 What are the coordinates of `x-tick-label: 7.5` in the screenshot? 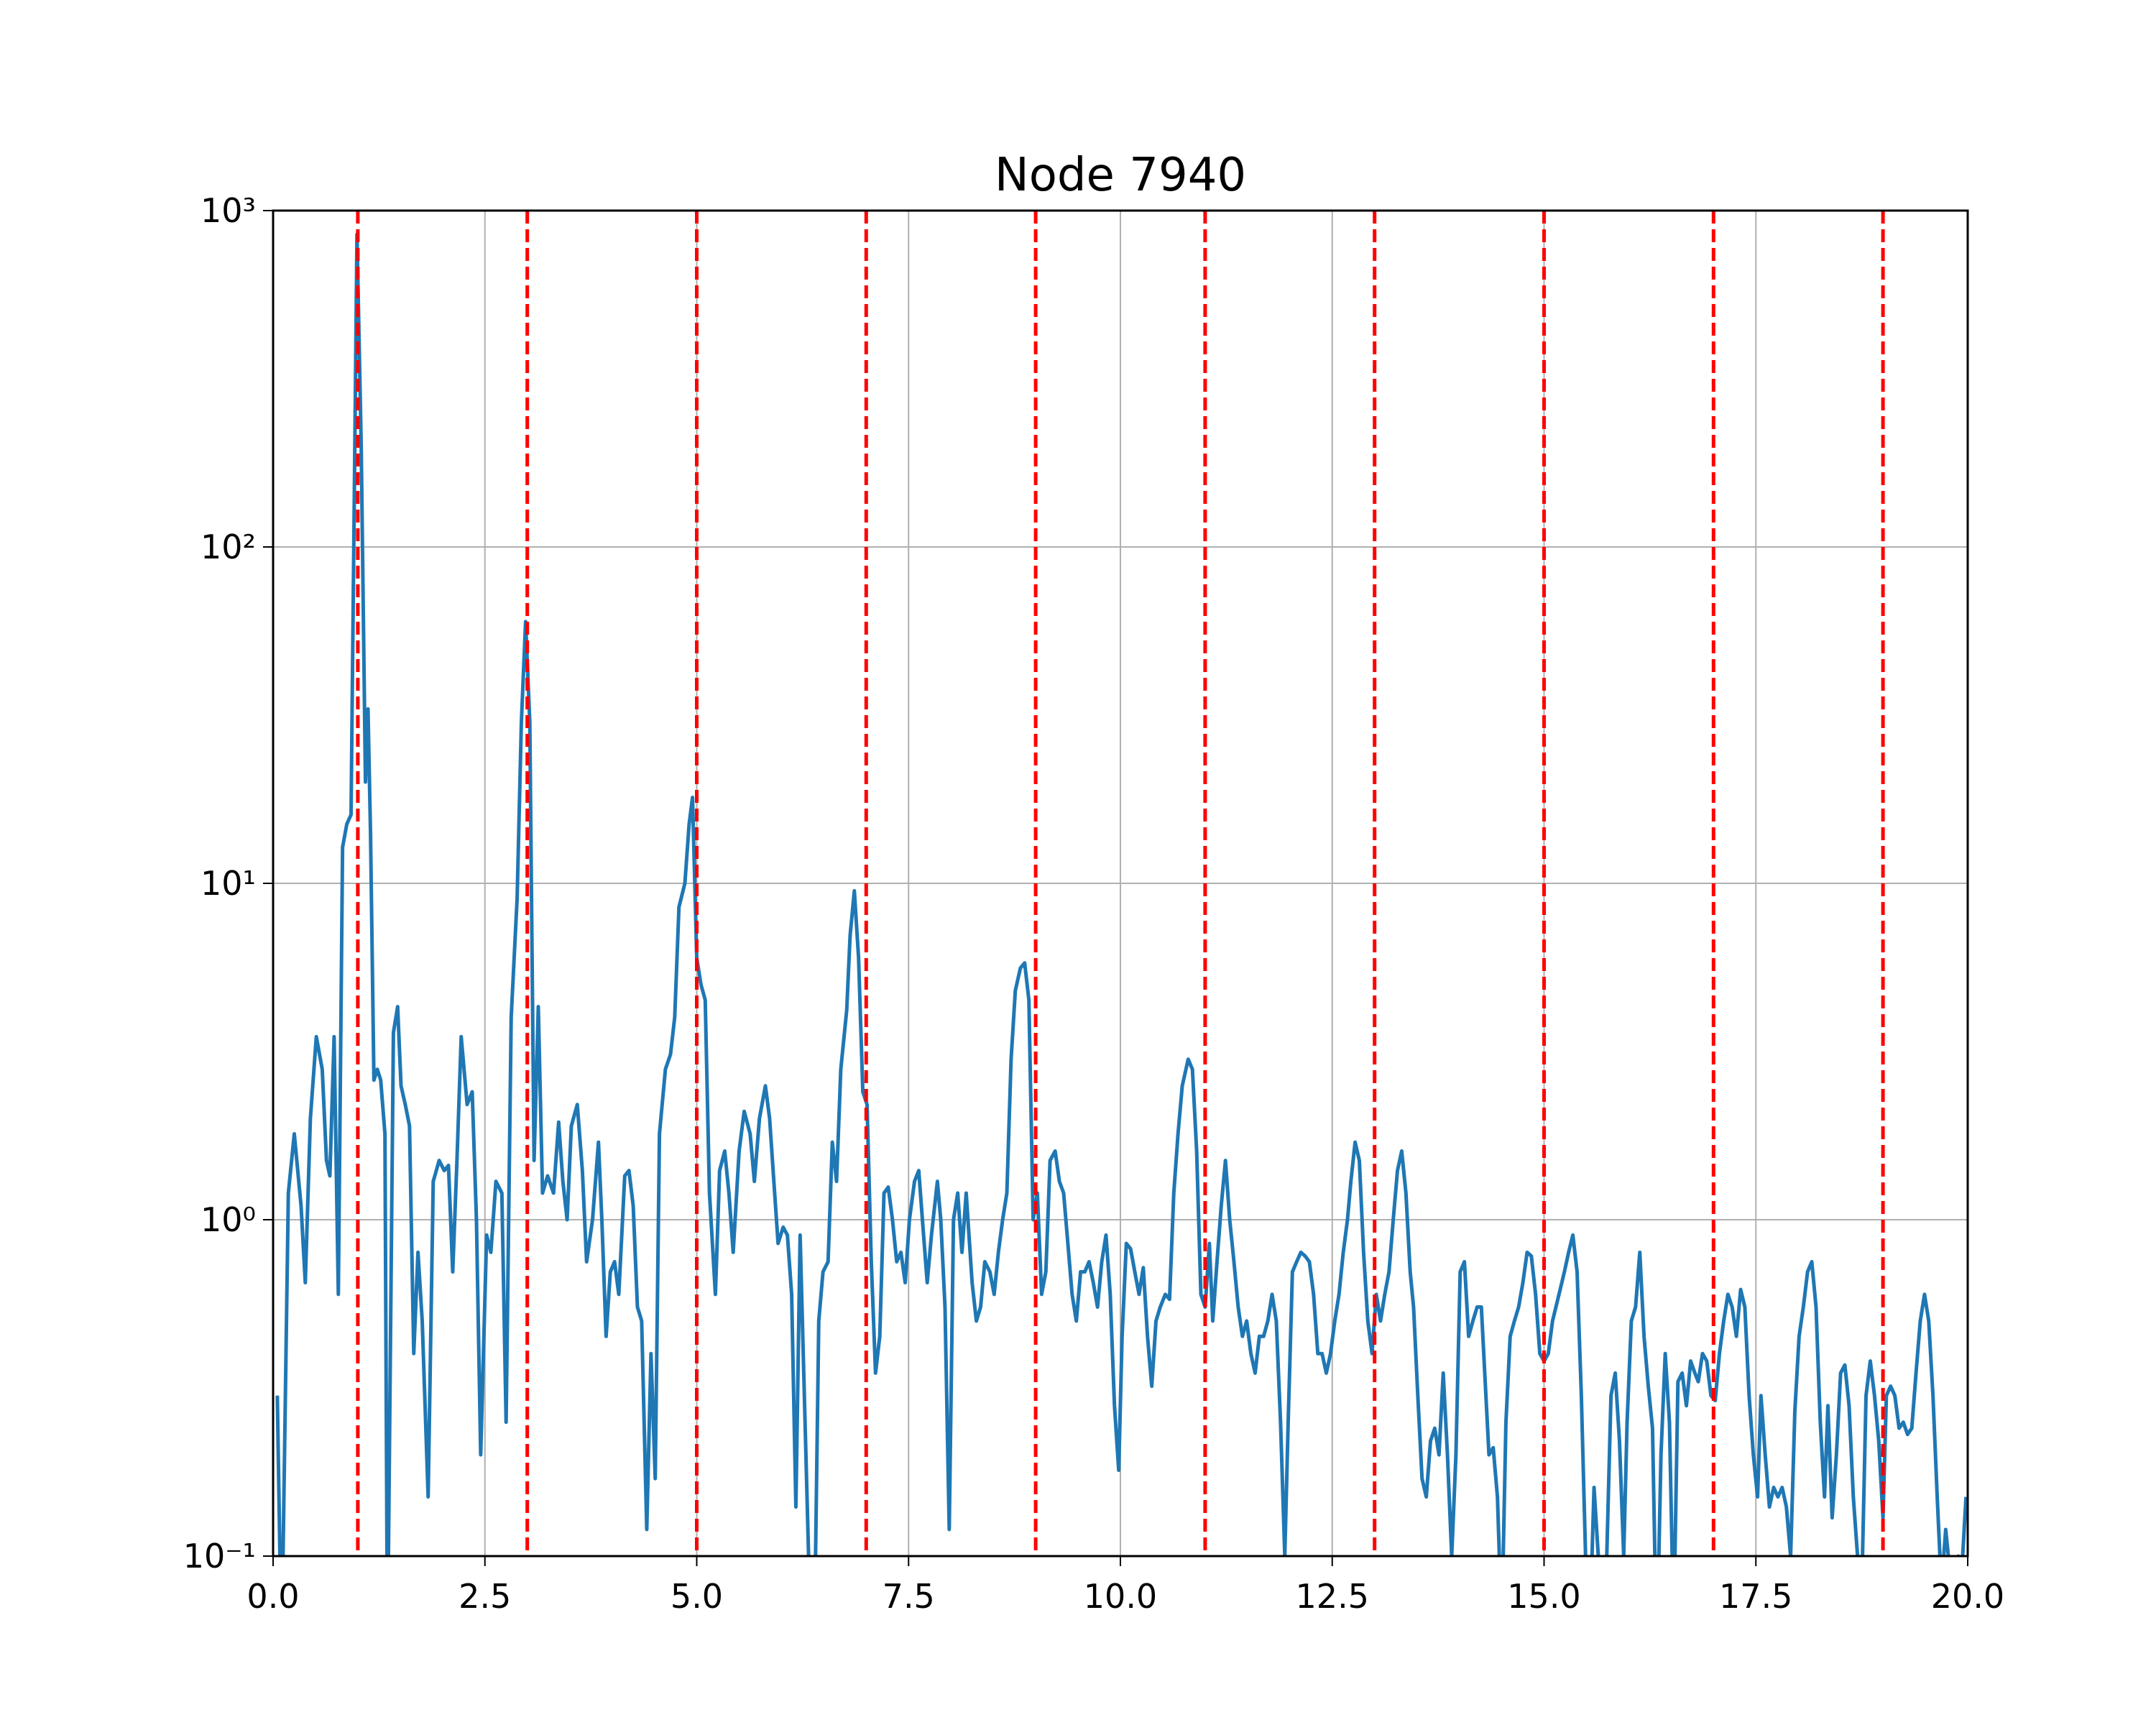 It's located at (909, 1596).